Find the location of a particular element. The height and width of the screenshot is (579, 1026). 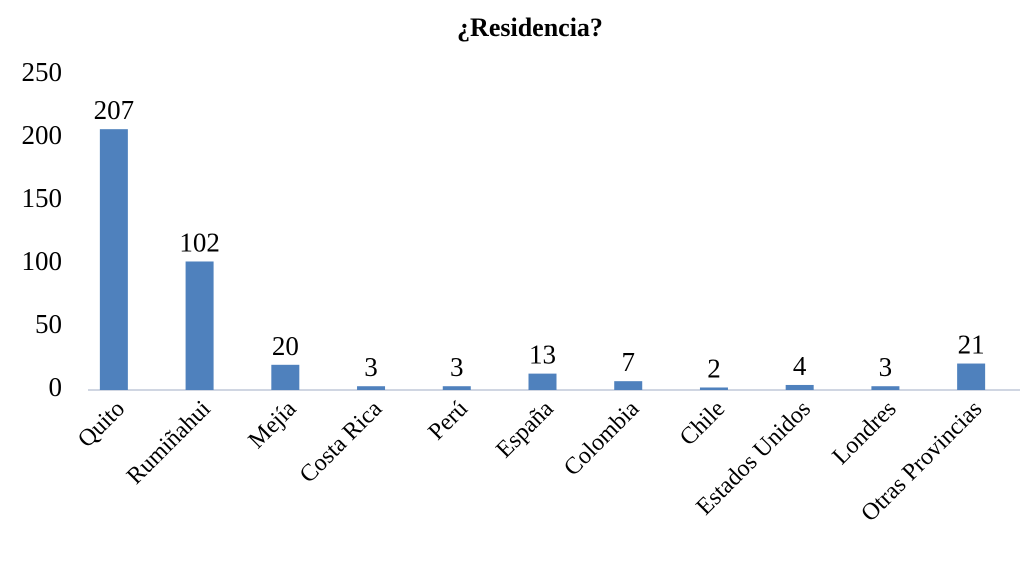

x-tick-label: Colombia is located at coordinates (602, 439).